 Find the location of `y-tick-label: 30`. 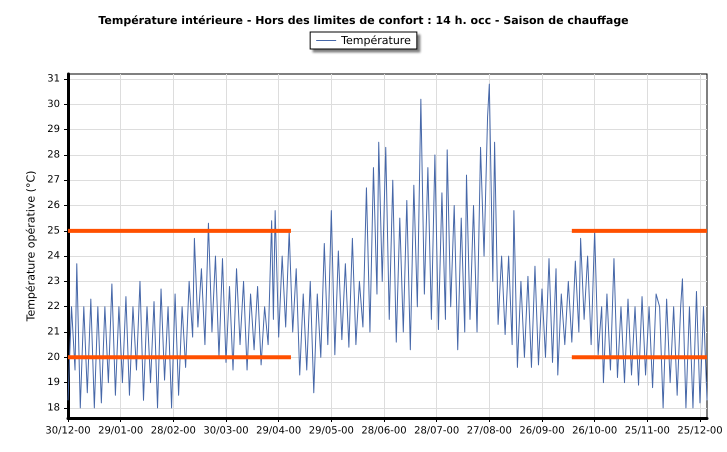

y-tick-label: 30 is located at coordinates (53, 104).